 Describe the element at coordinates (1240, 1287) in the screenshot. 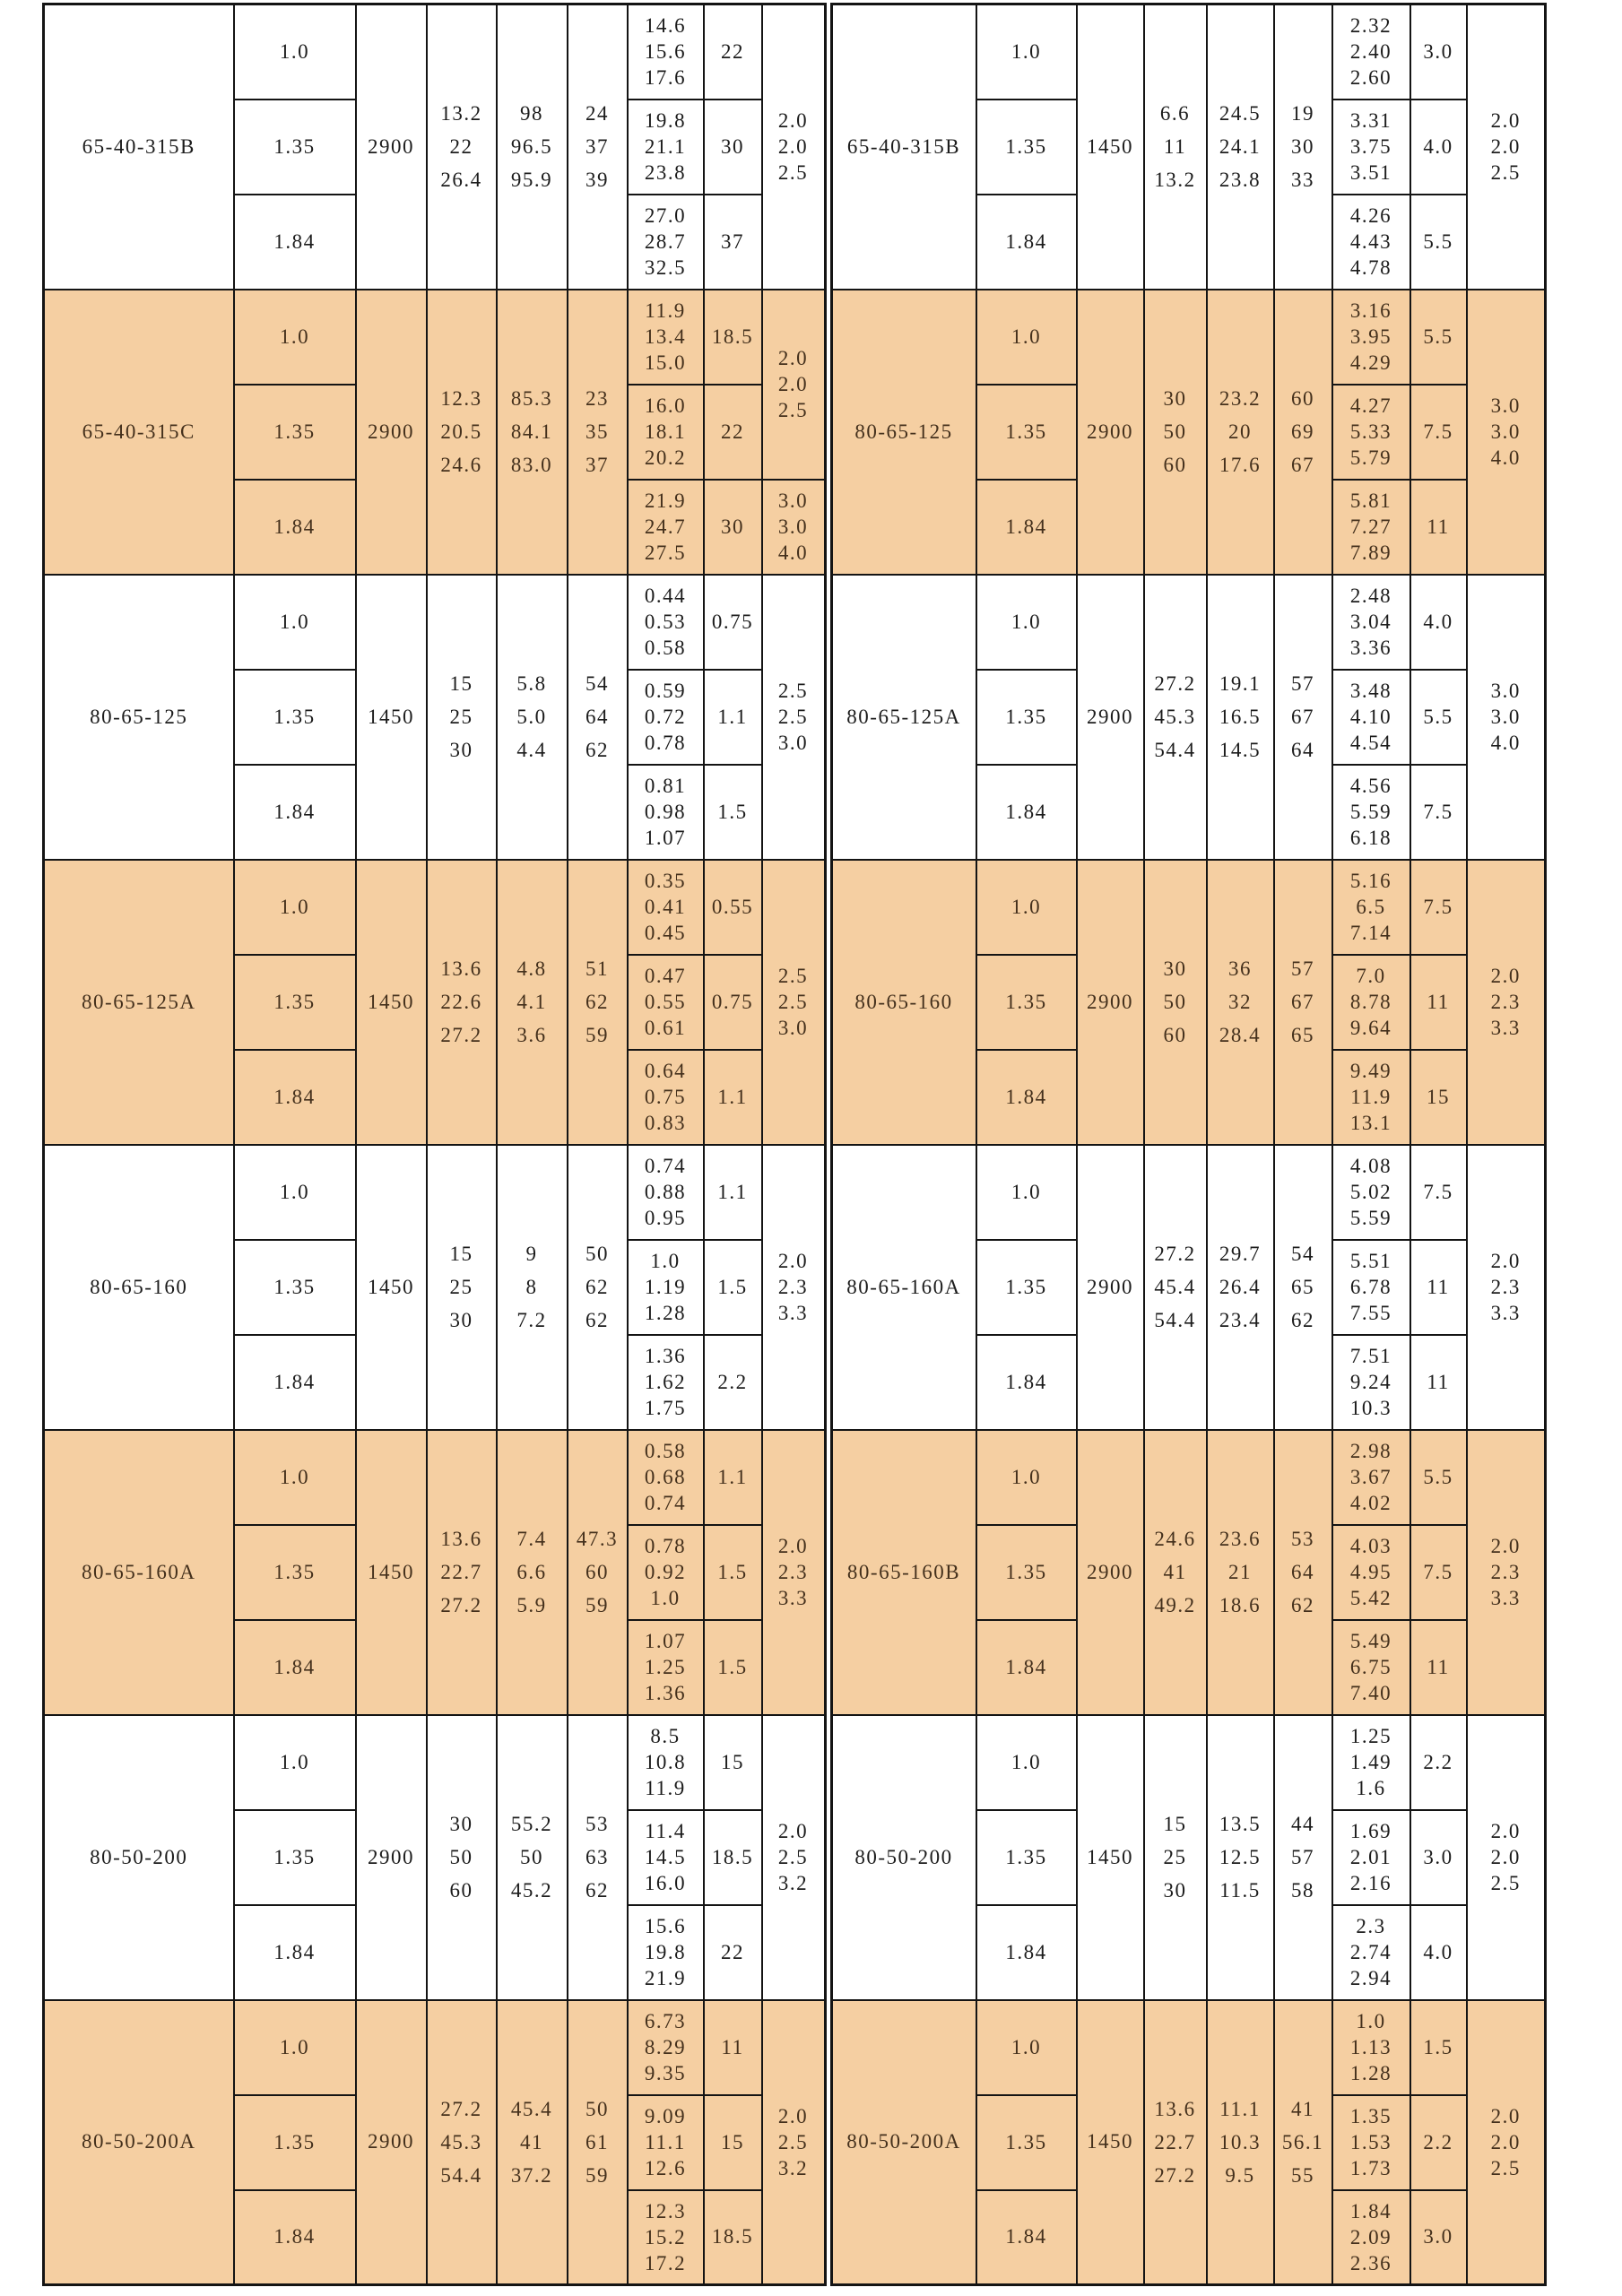

I see `stacked-value: 26.4` at that location.